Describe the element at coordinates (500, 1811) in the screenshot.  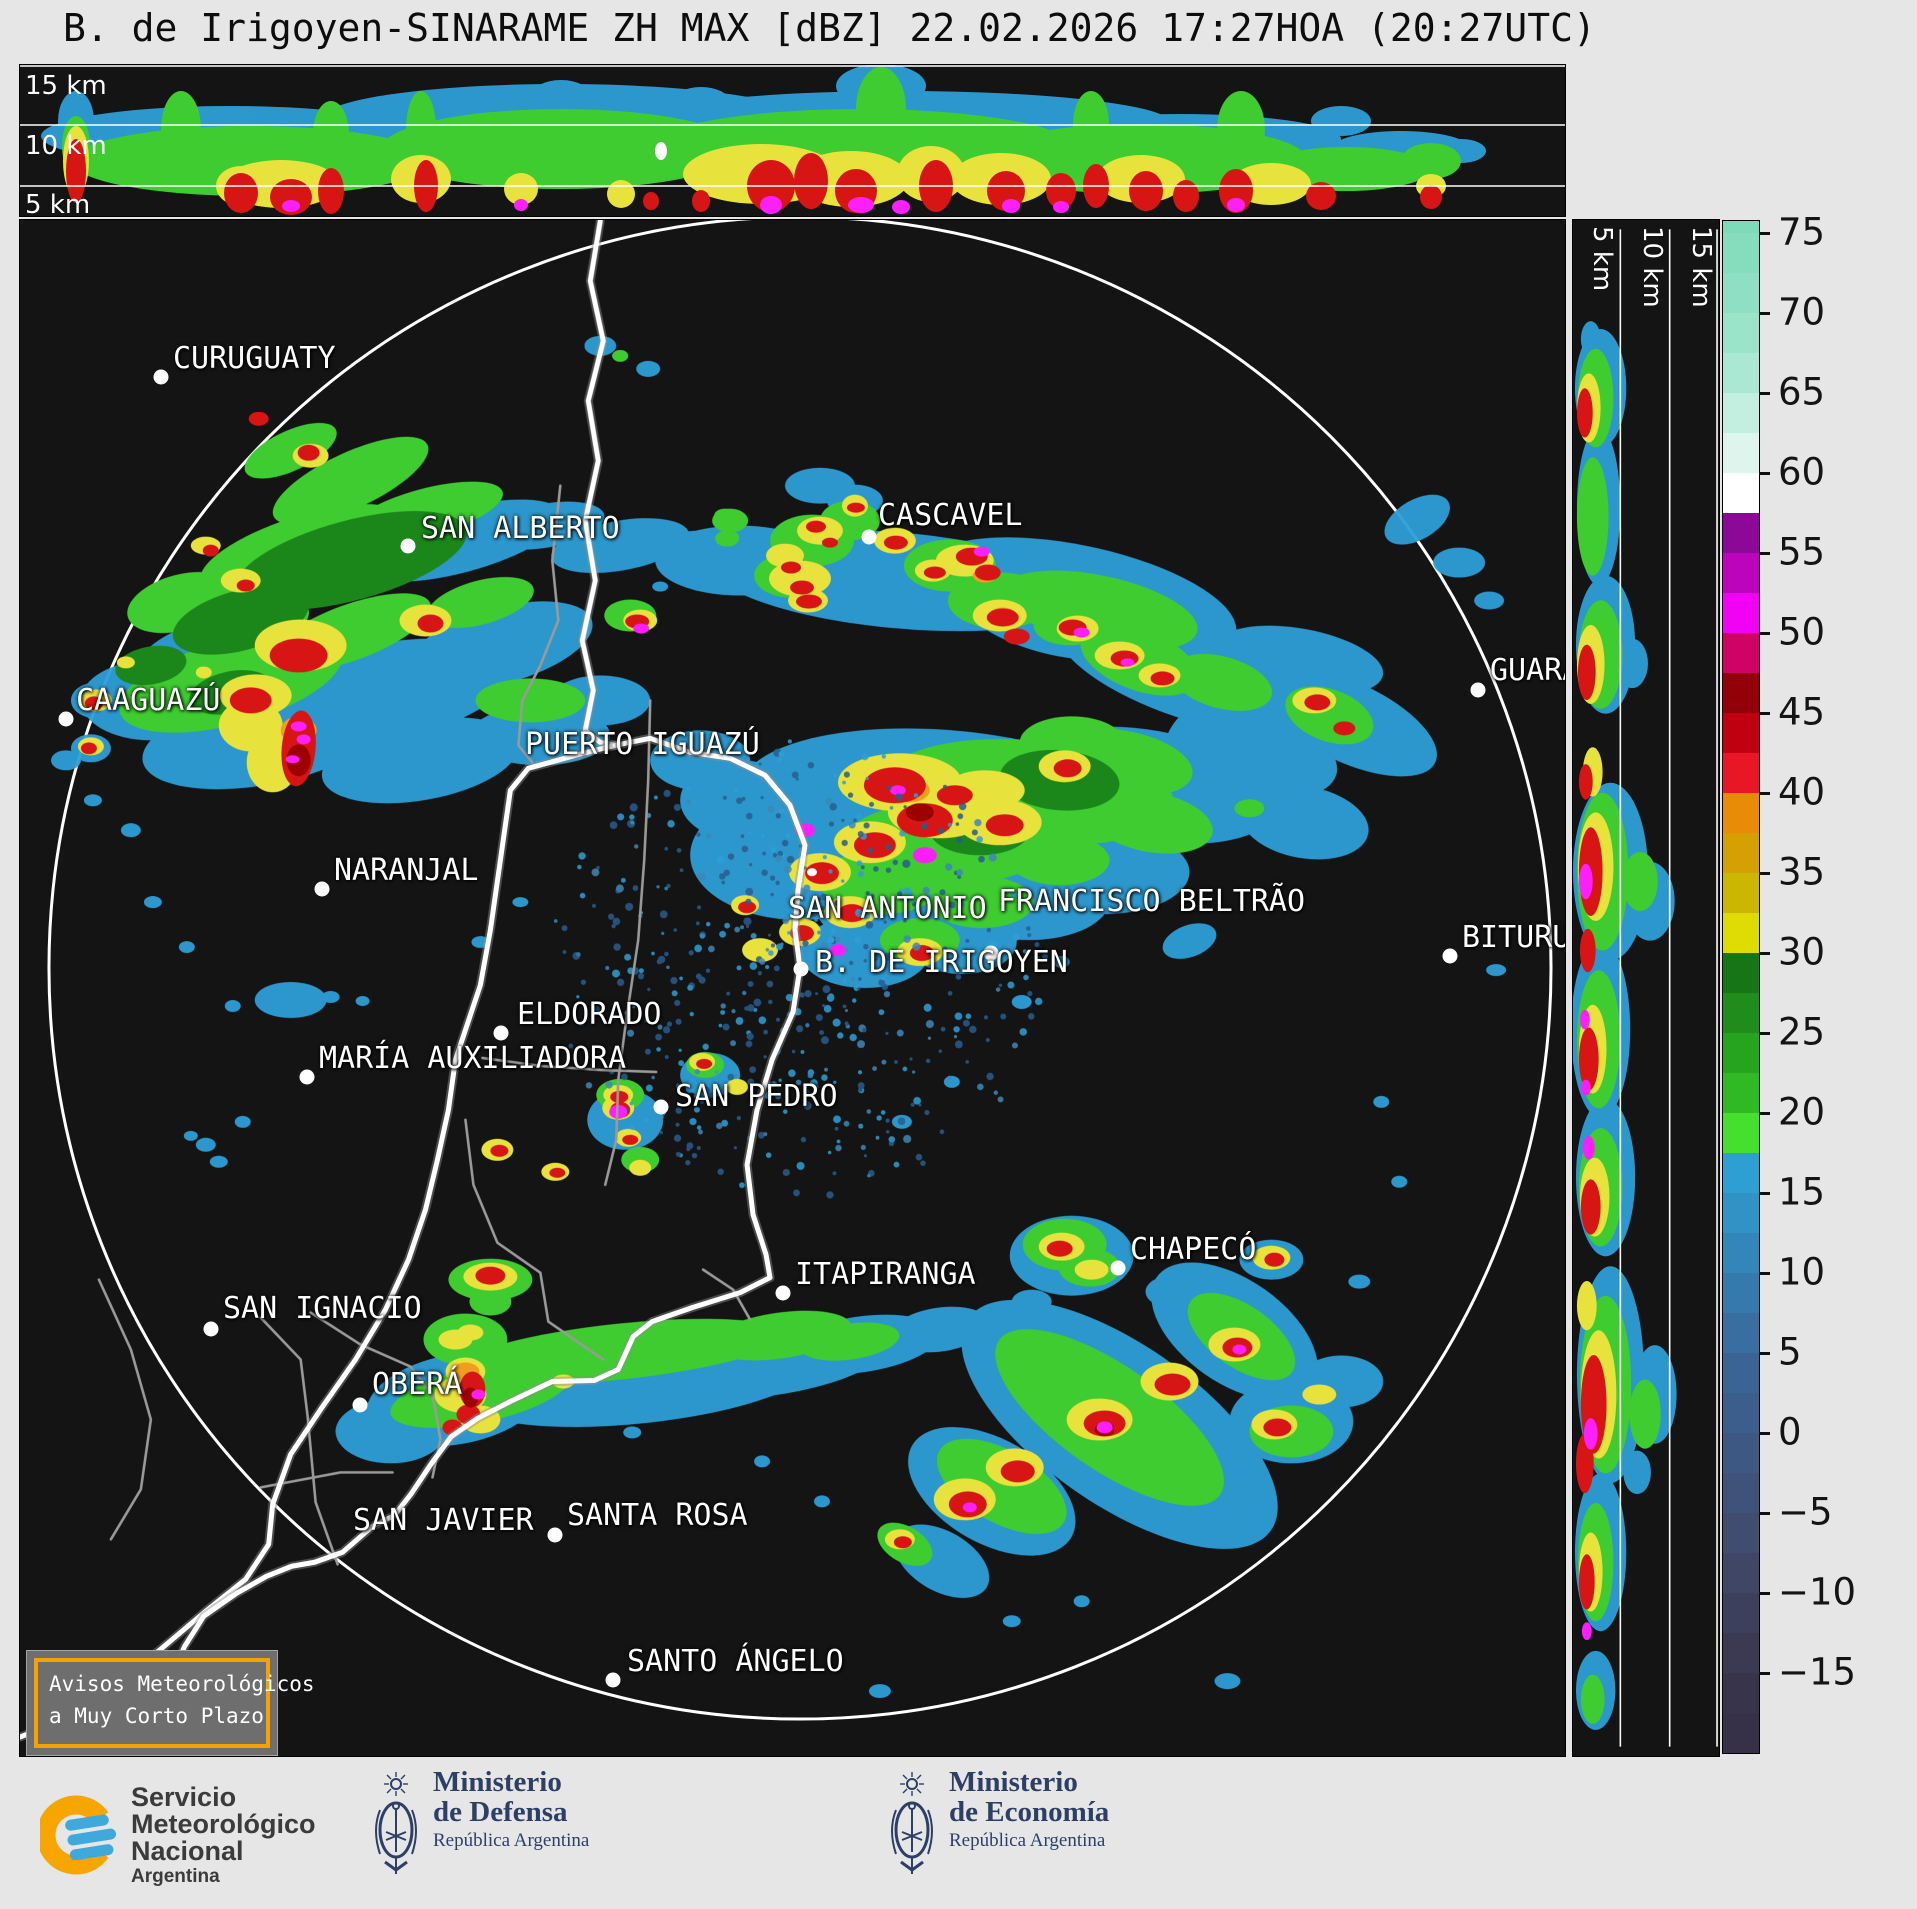
I see `defensa-line2: de Defensa` at that location.